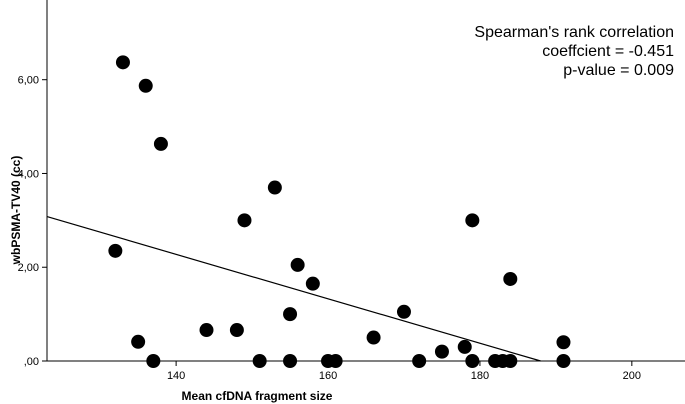  Describe the element at coordinates (328, 376) in the screenshot. I see `x-tick-label: 160` at that location.